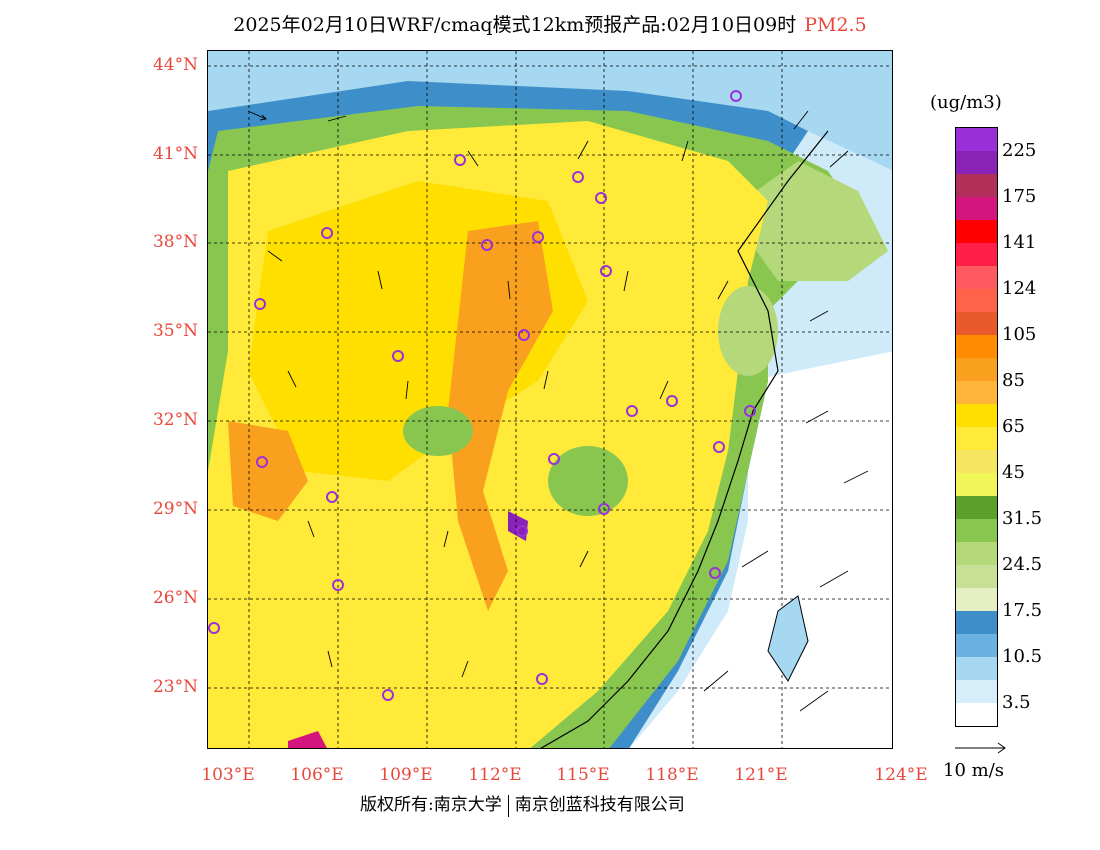  What do you see at coordinates (515, 25) in the screenshot?
I see `title-main: 2025年02月10日WRF/cmaq模式12km预报产品:02月10日09时` at bounding box center [515, 25].